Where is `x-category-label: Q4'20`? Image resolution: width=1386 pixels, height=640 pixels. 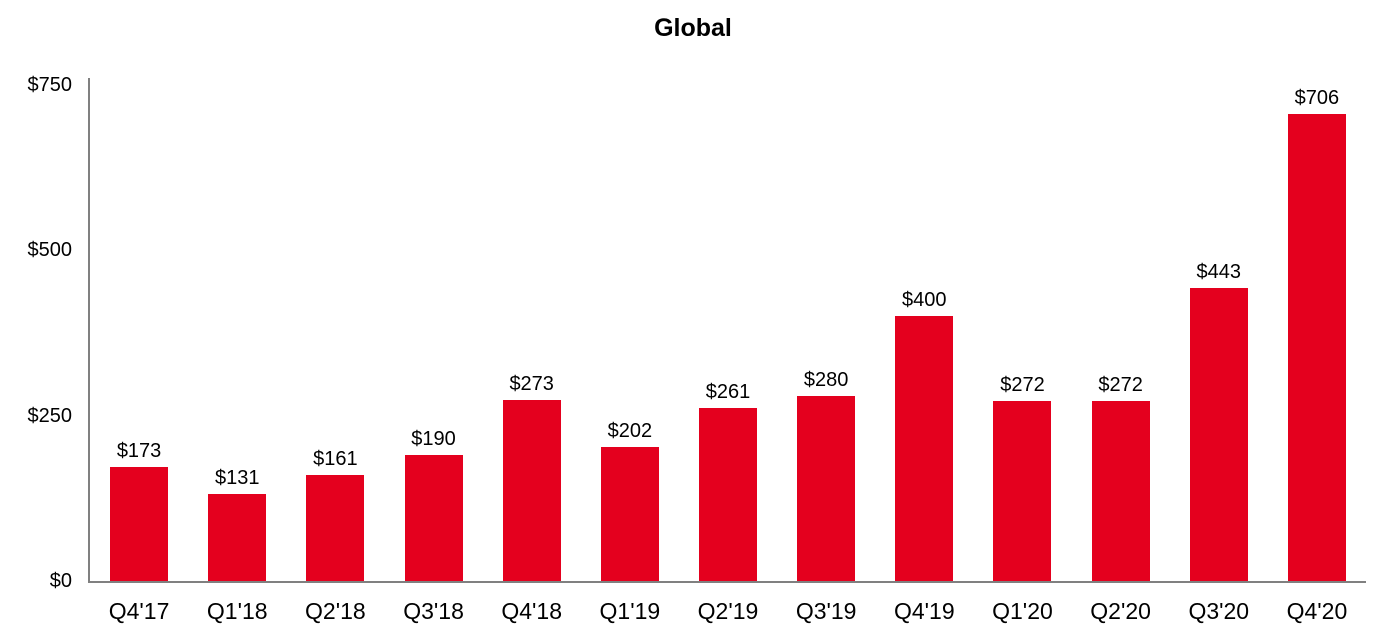 x-category-label: Q4'20 is located at coordinates (1317, 611).